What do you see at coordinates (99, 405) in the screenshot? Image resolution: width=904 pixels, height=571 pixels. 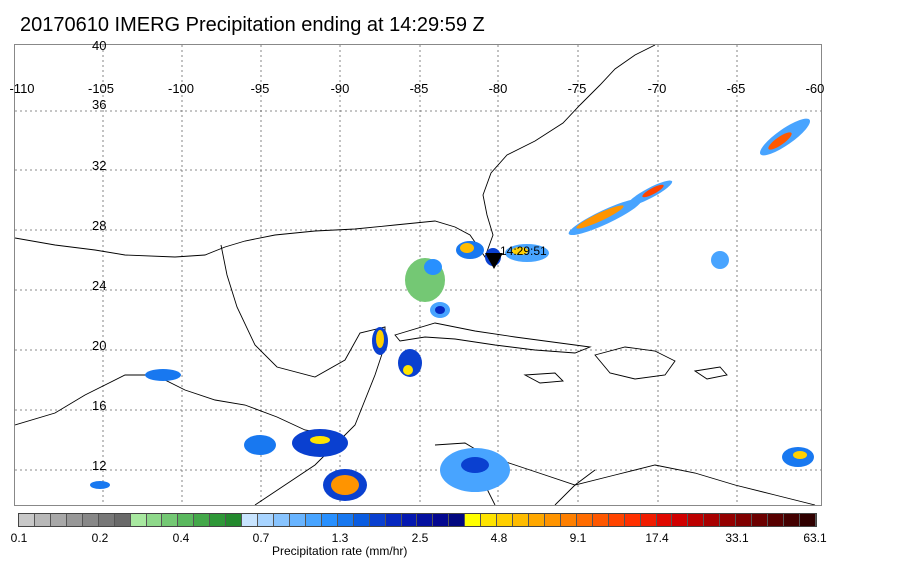 I see `lat-label: 16` at bounding box center [99, 405].